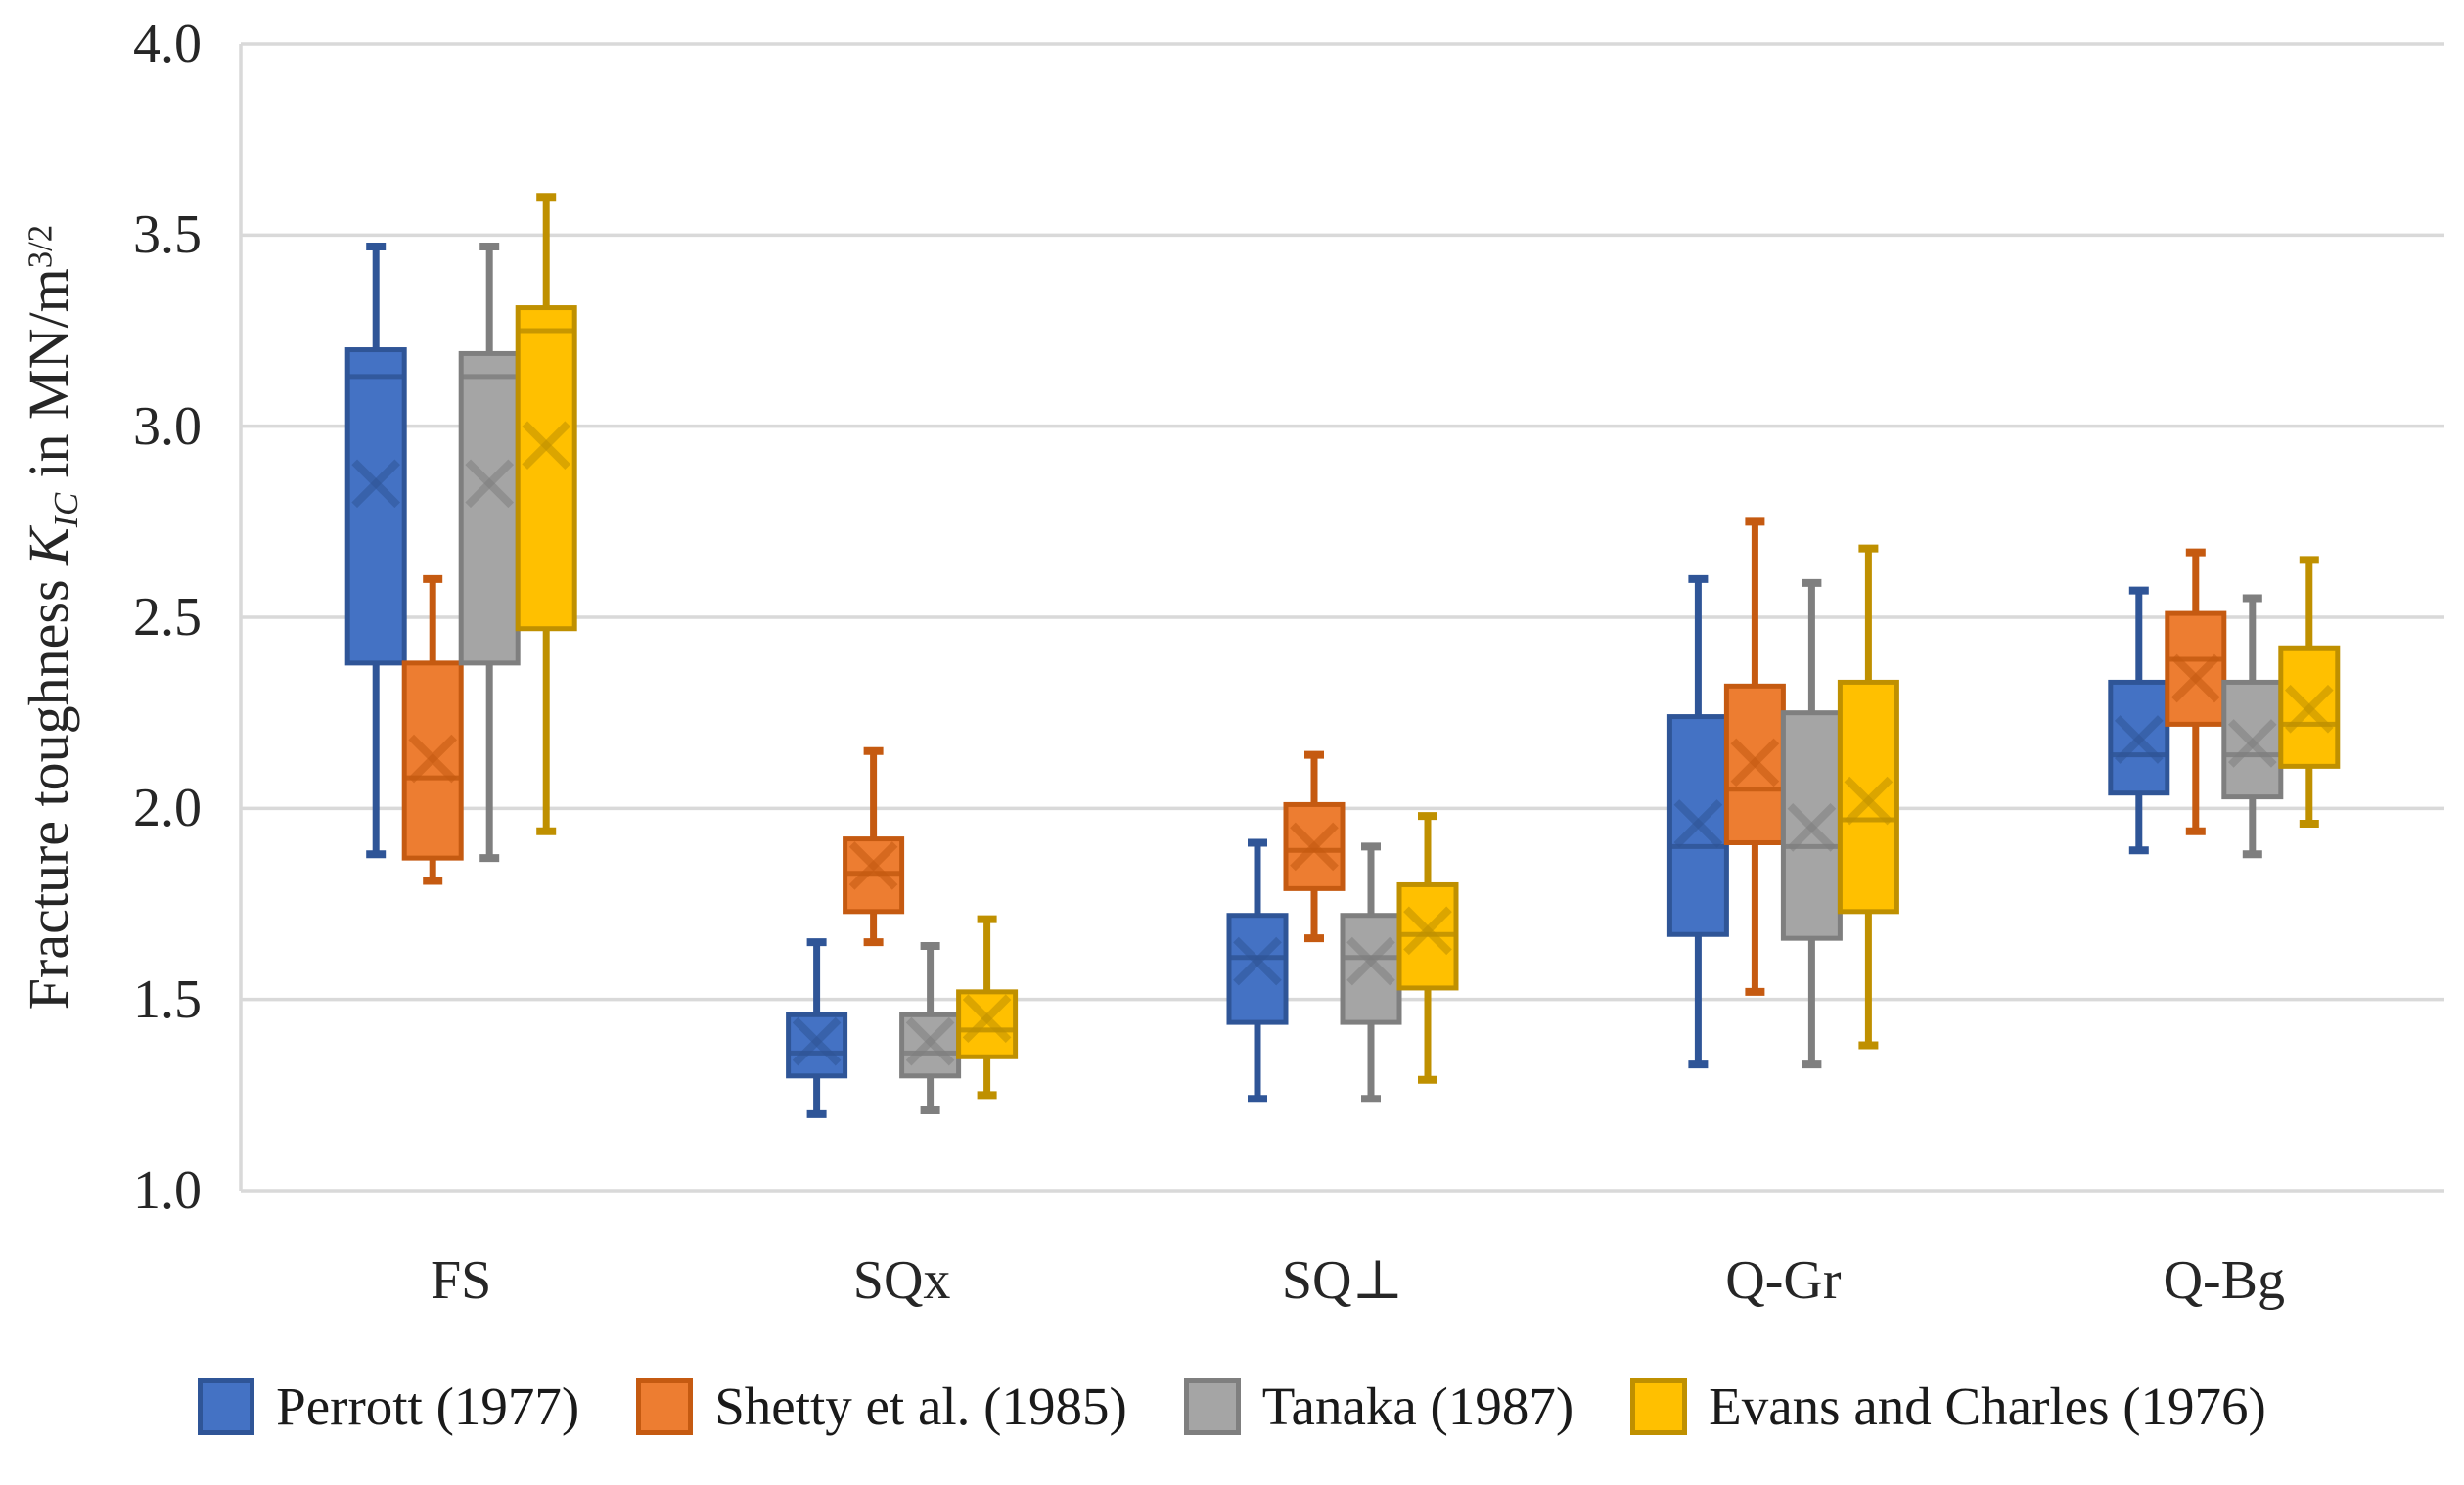  I want to click on box-FS-tanaka-mean-x, so click(490, 484).